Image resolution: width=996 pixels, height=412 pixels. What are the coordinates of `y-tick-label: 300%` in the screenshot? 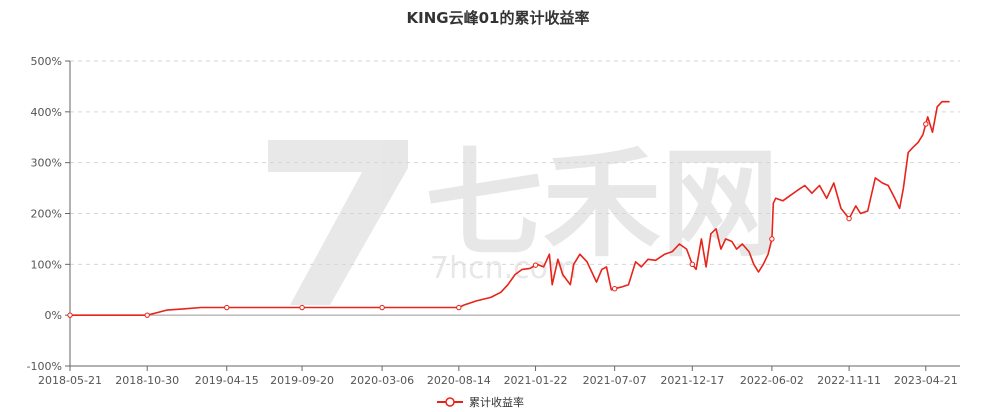 It's located at (46, 163).